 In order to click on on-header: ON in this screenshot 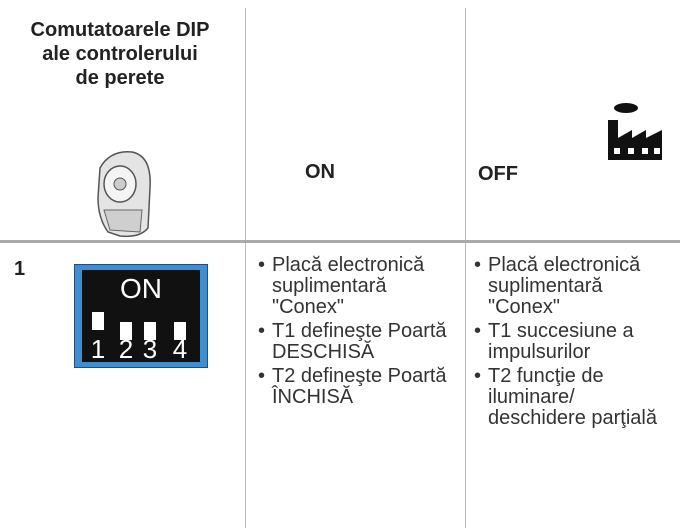, I will do `click(320, 172)`.